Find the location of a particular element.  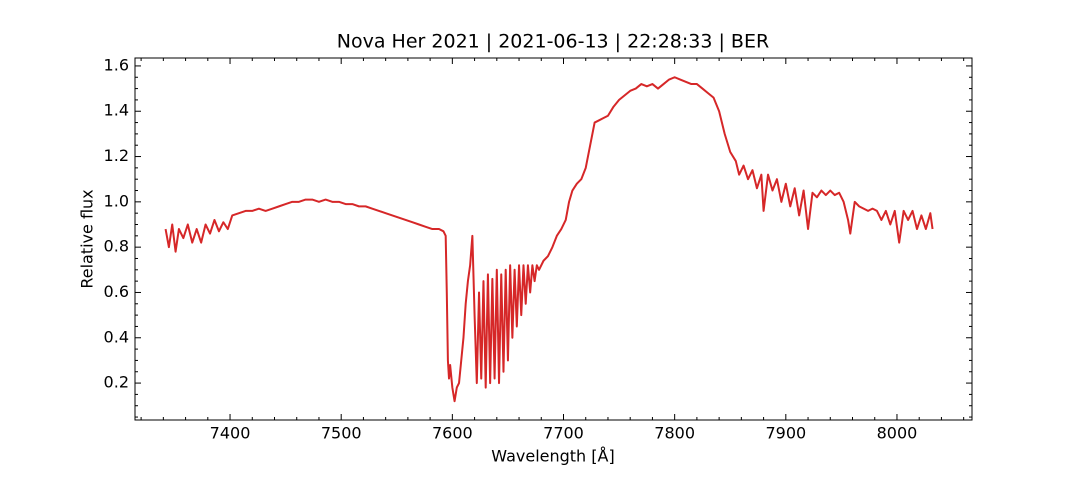

x-axis-label: Wavelength [Å] is located at coordinates (552, 456).